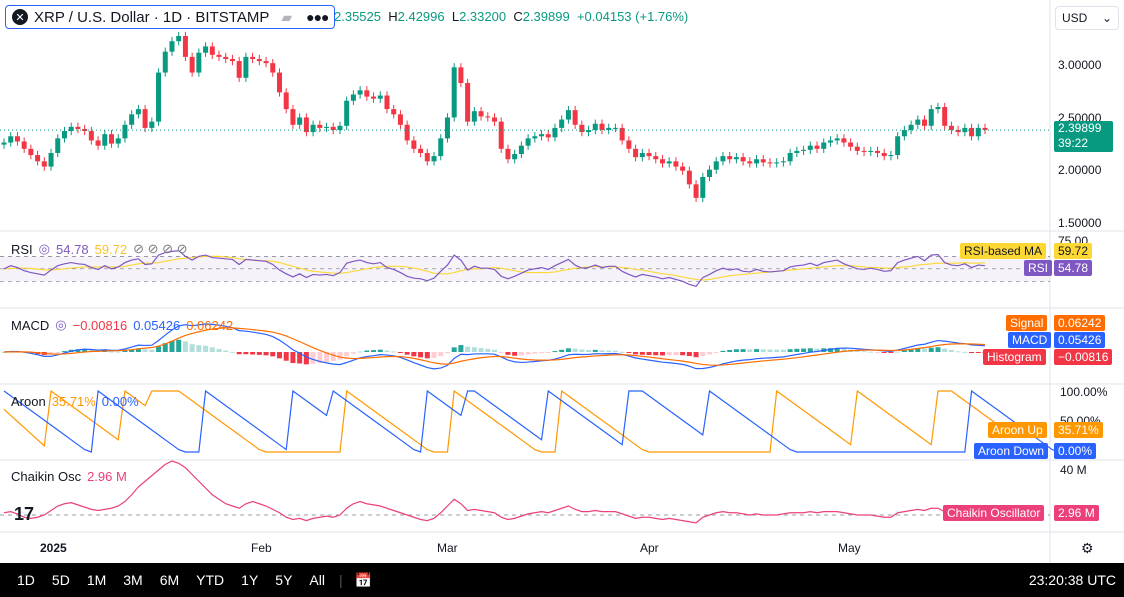 The image size is (1124, 597). I want to click on currency-label: USD, so click(1075, 18).